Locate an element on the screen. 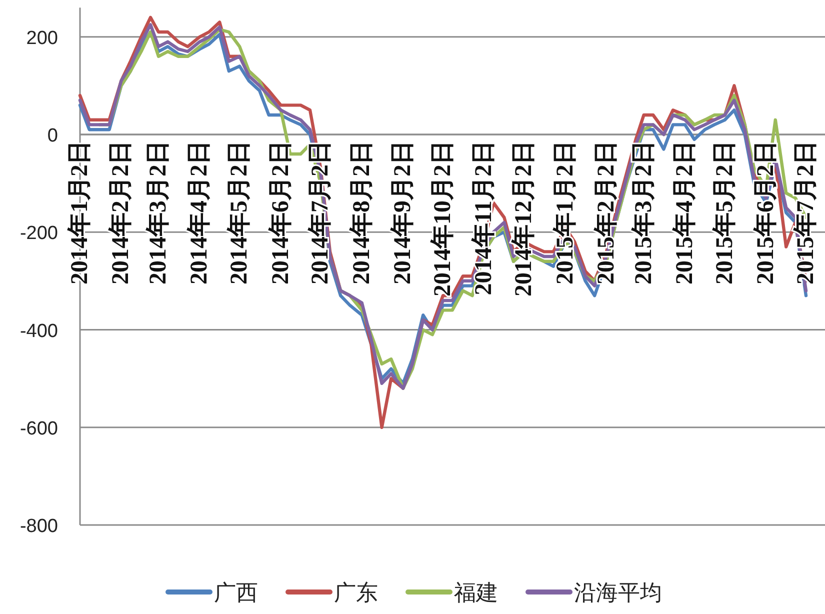 The height and width of the screenshot is (614, 825). x-tick-label: 2014年10月2日 is located at coordinates (442, 218).